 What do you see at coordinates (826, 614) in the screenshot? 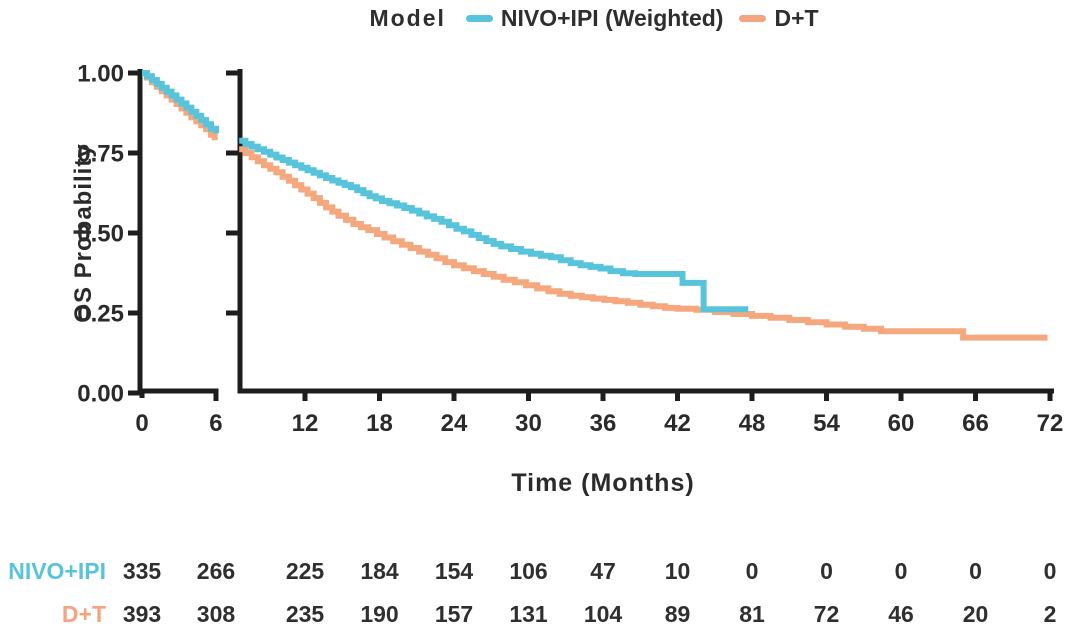
I see `risk-cell: 72` at bounding box center [826, 614].